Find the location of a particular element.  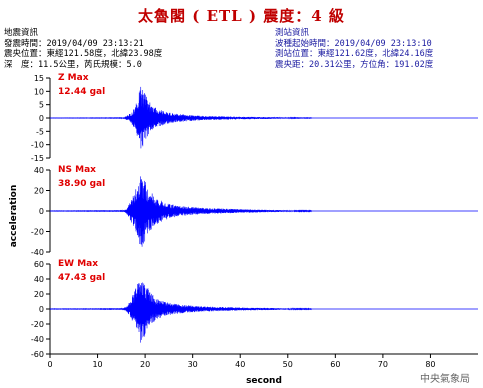

wave-arrival-time: 波種起始時間：2019/04/09 23:13:10 is located at coordinates (353, 43).